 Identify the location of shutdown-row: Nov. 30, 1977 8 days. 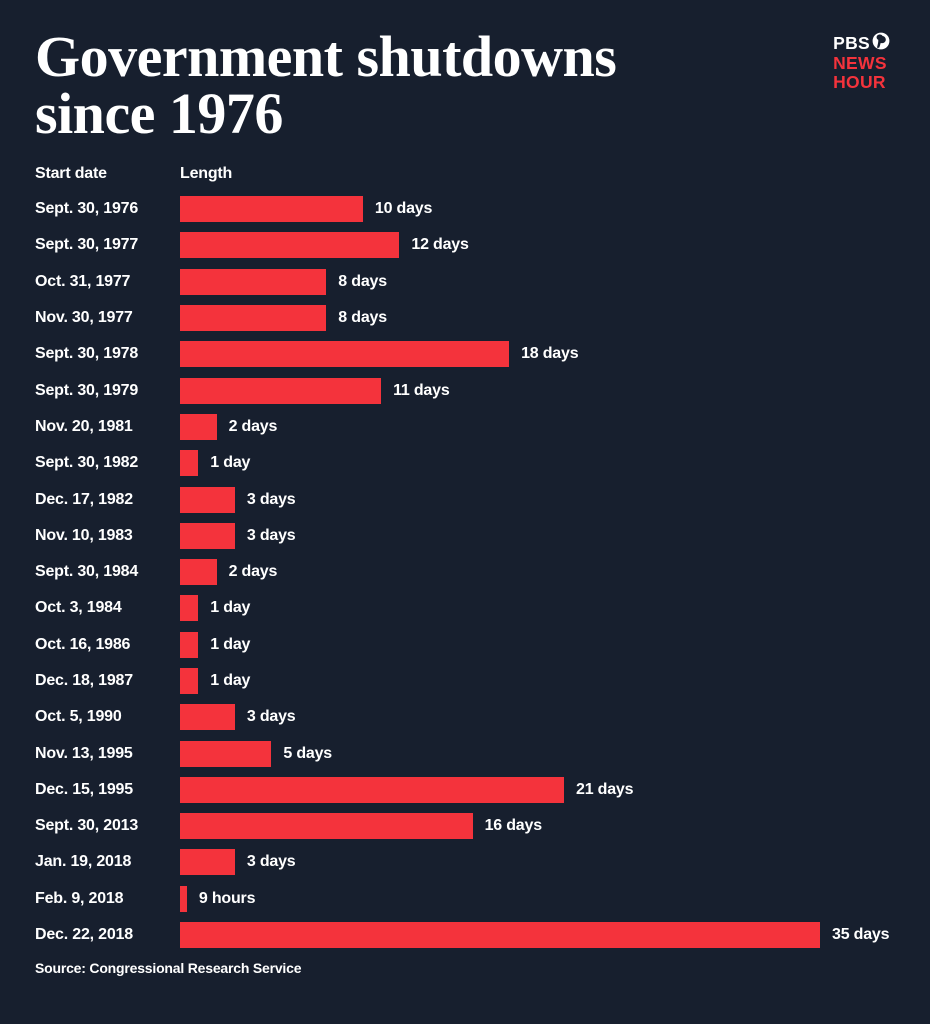
(465, 318).